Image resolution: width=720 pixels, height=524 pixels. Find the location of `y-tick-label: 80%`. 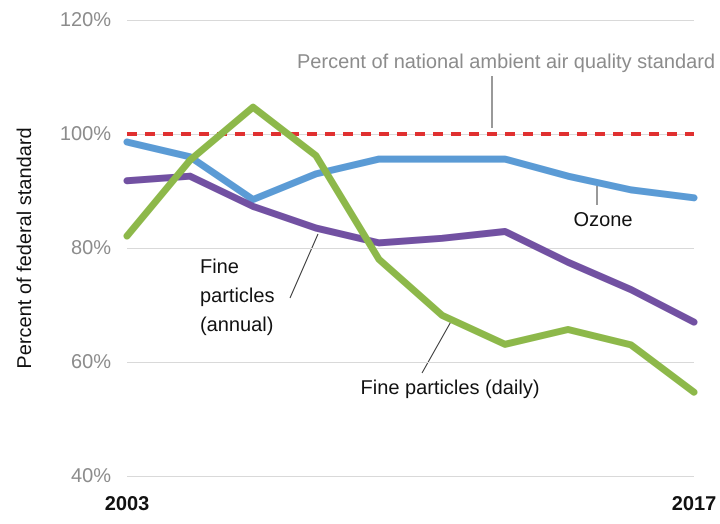

y-tick-label: 80% is located at coordinates (91, 248).